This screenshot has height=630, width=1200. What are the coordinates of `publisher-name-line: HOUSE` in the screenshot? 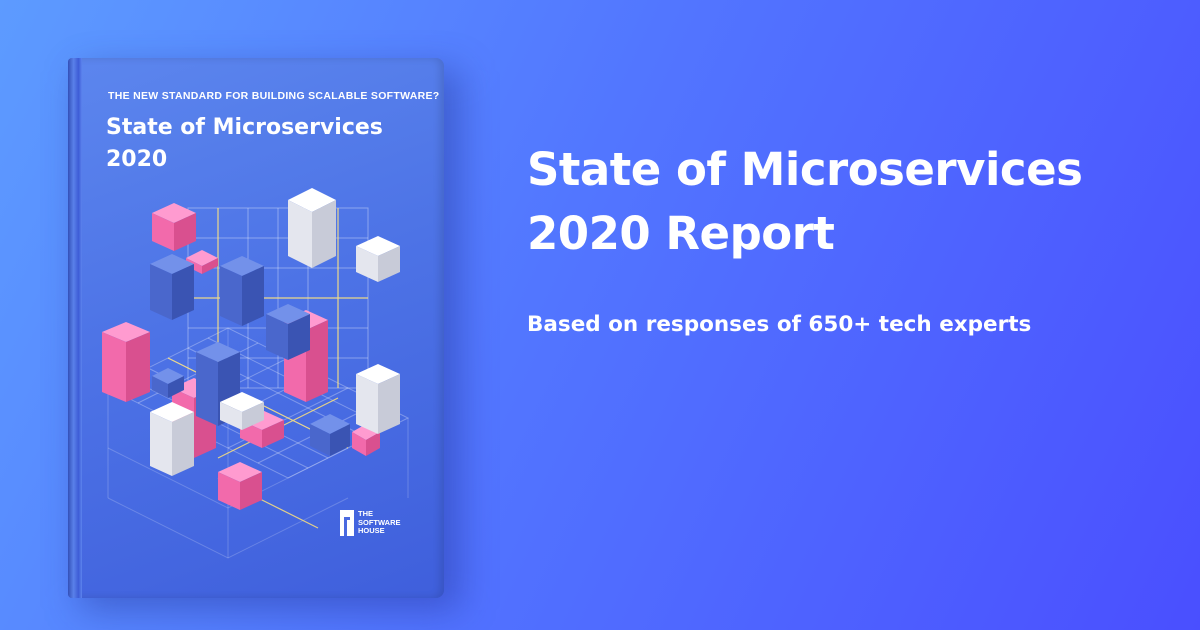 It's located at (371, 531).